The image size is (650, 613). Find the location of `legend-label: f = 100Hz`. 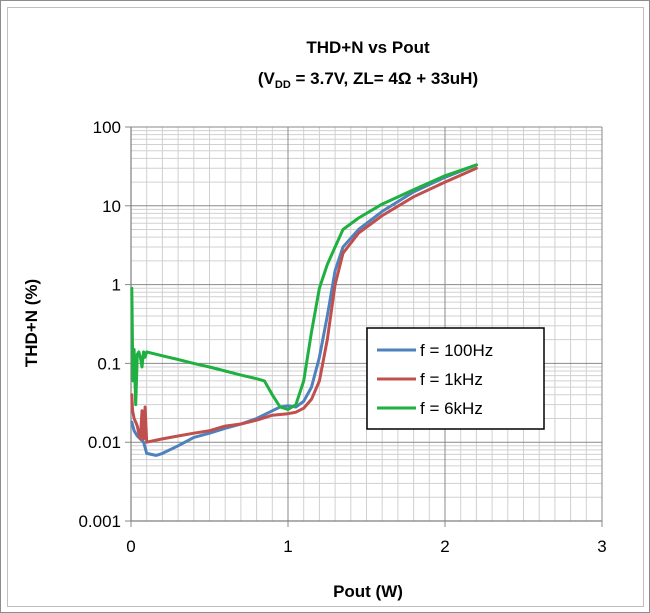

legend-label: f = 100Hz is located at coordinates (456, 350).